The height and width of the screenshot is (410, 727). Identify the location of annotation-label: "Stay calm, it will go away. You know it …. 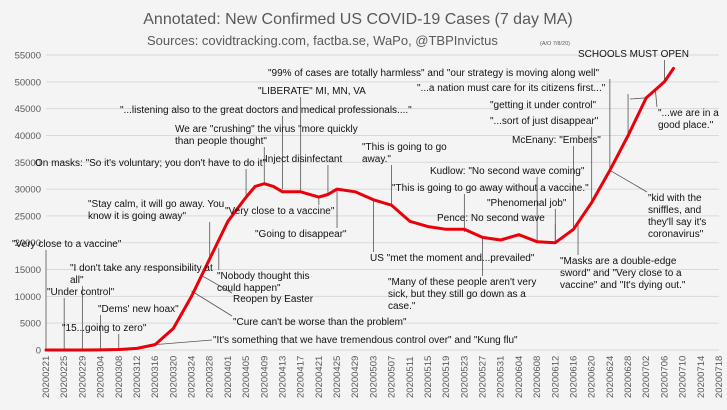
(156, 210).